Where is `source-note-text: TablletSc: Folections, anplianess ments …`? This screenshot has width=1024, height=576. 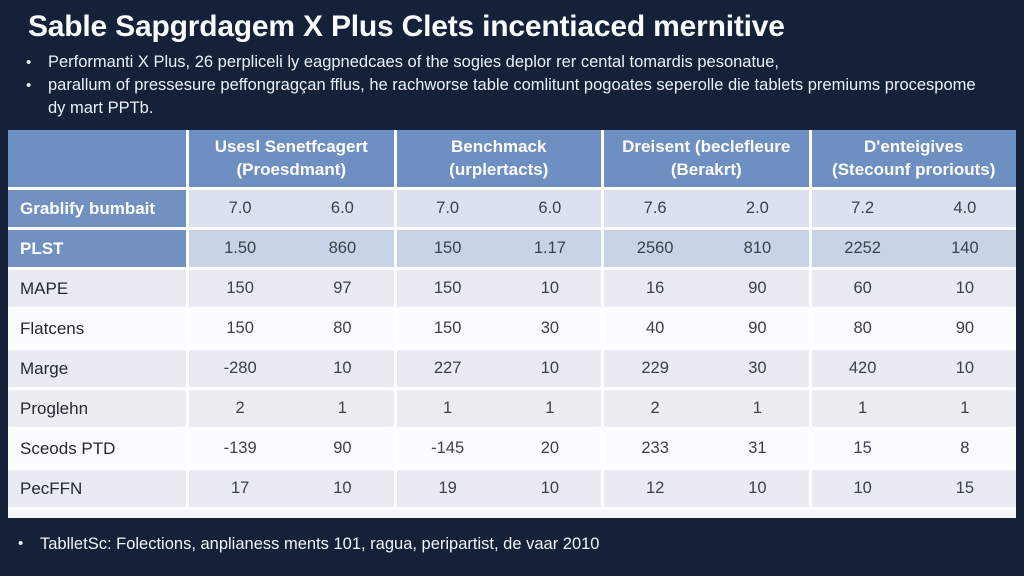
source-note-text: TablletSc: Folections, anplianess ments … is located at coordinates (320, 544).